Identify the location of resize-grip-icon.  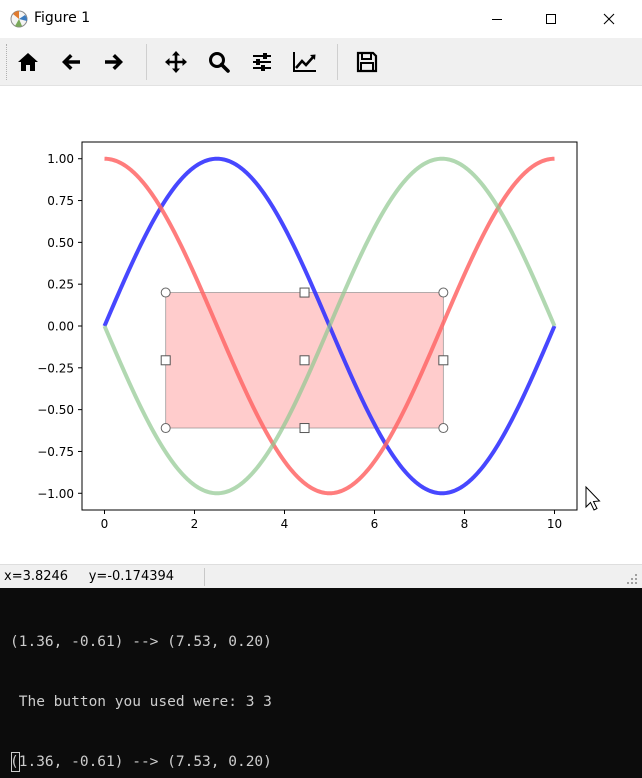
(632, 579).